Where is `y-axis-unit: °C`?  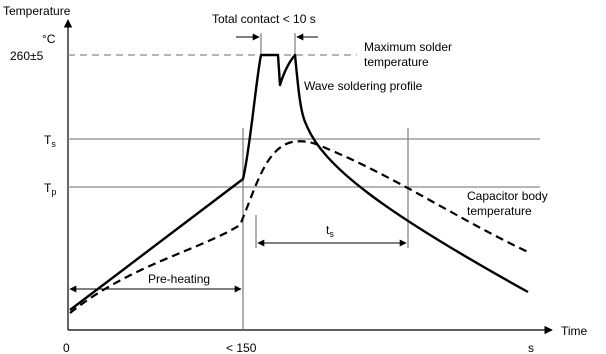 y-axis-unit: °C is located at coordinates (49, 39).